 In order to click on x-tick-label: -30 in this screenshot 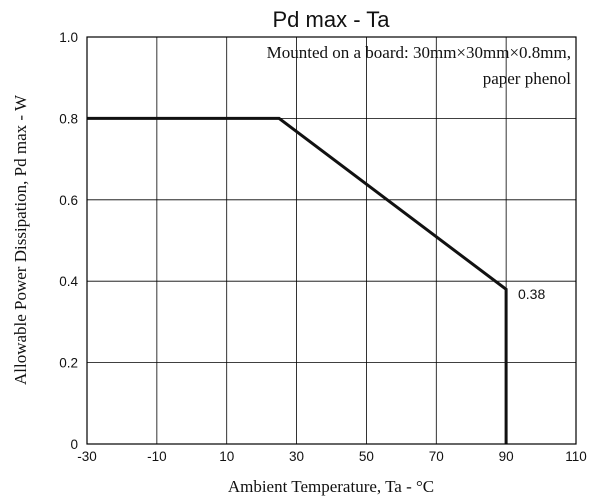, I will do `click(87, 456)`.